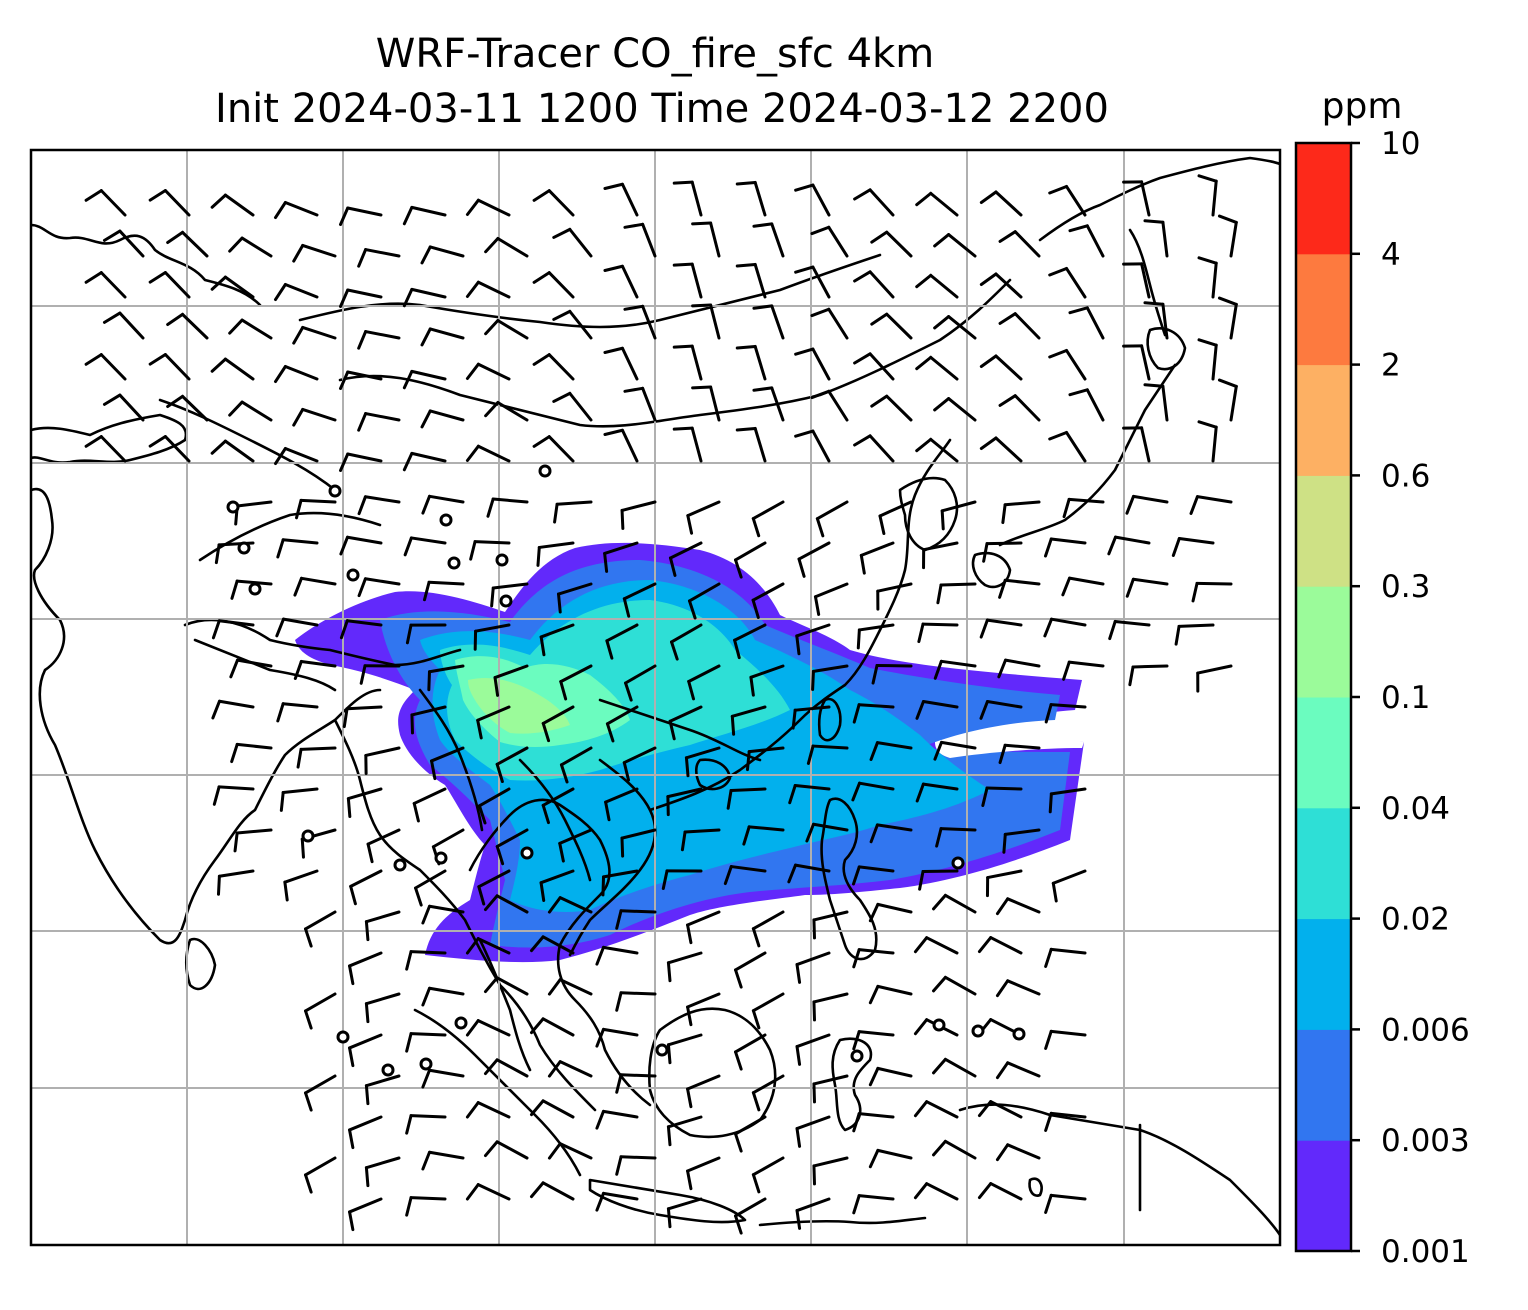 Image resolution: width=1528 pixels, height=1310 pixels. What do you see at coordinates (1425, 1030) in the screenshot?
I see `colorbar-tick-label: 0.006` at bounding box center [1425, 1030].